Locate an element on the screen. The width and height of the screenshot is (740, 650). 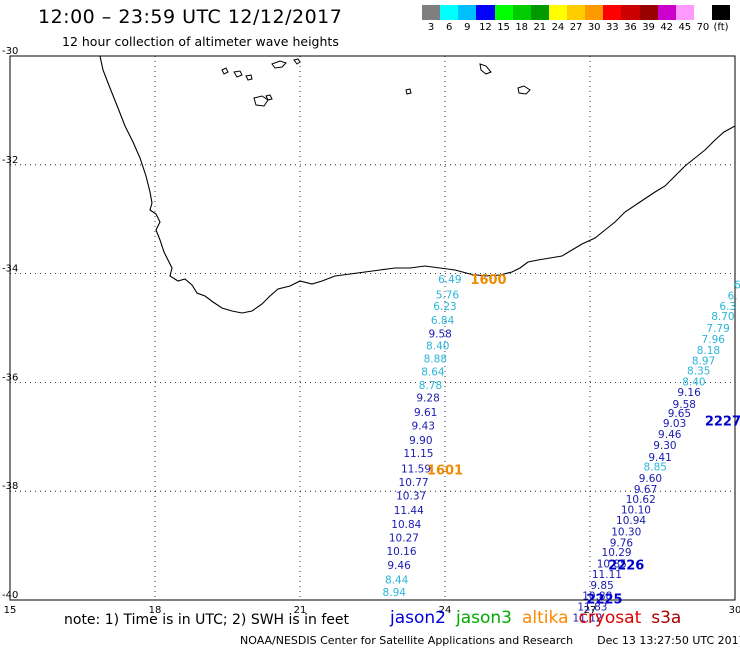
lon-tick-label: 21 is located at coordinates (300, 610).